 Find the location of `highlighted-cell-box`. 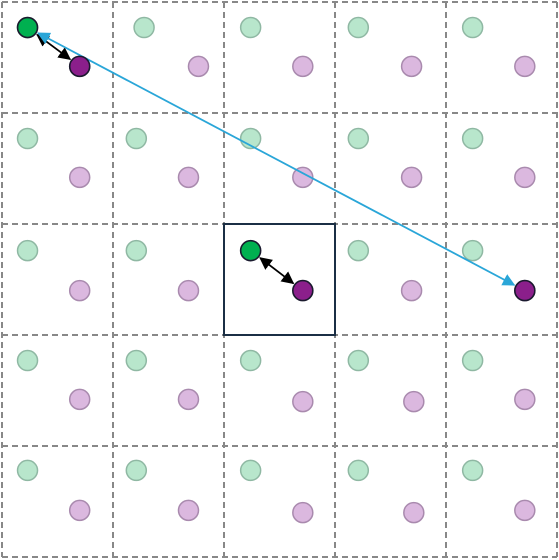

highlighted-cell-box is located at coordinates (279, 279).